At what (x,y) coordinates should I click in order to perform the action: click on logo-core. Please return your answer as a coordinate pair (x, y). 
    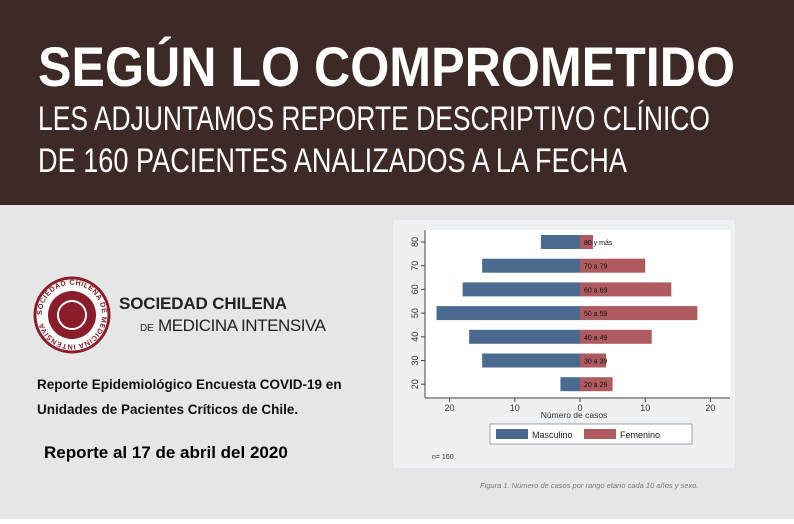
    Looking at the image, I should click on (72, 315).